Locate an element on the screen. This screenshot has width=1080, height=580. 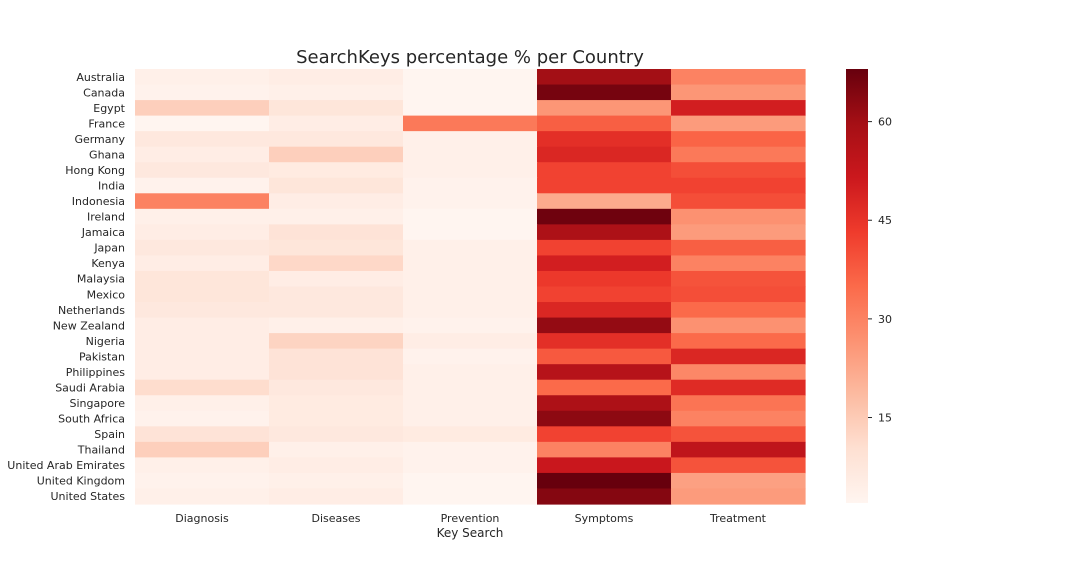
y-tick-label: Mexico is located at coordinates (106, 294).